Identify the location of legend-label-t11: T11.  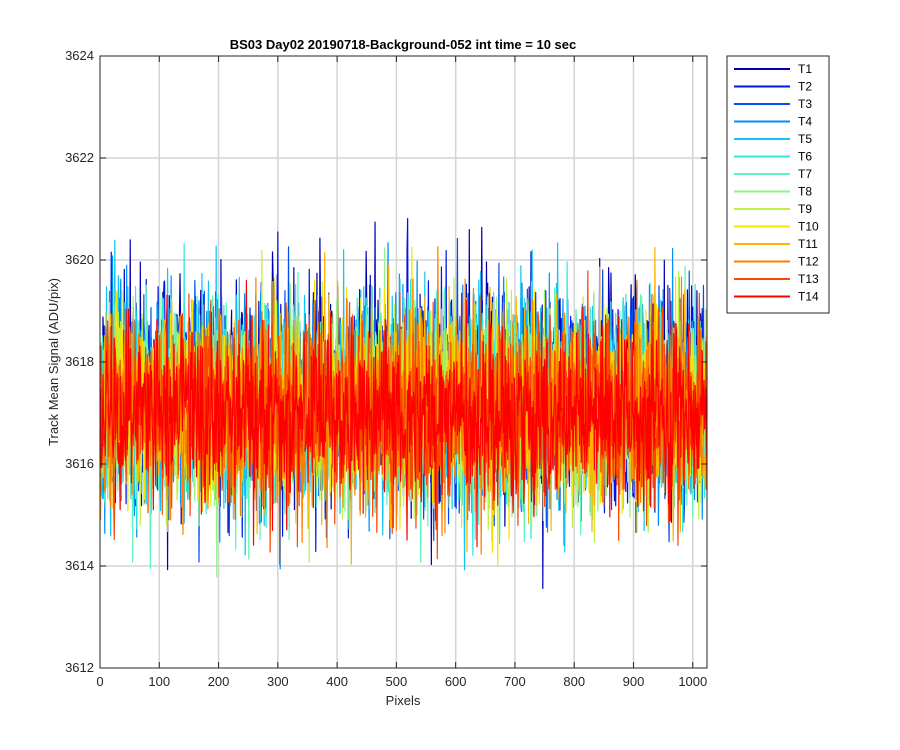
(808, 244).